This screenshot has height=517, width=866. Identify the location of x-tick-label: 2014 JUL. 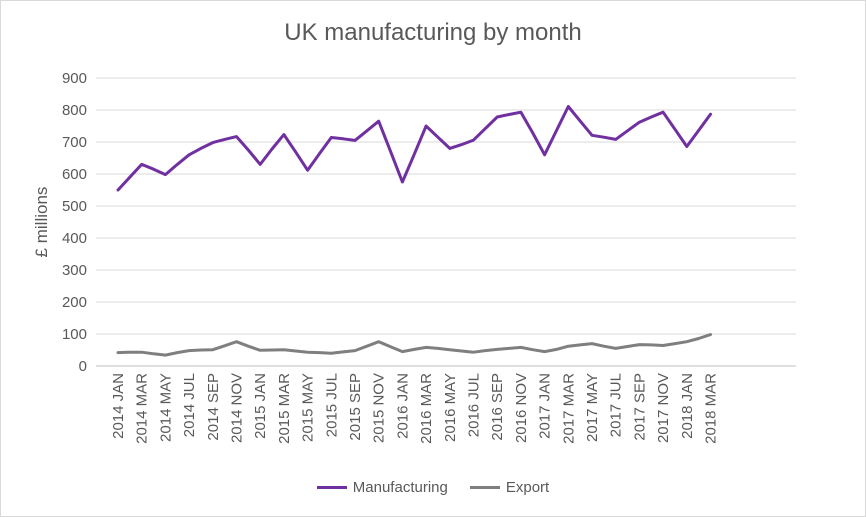
(189, 405).